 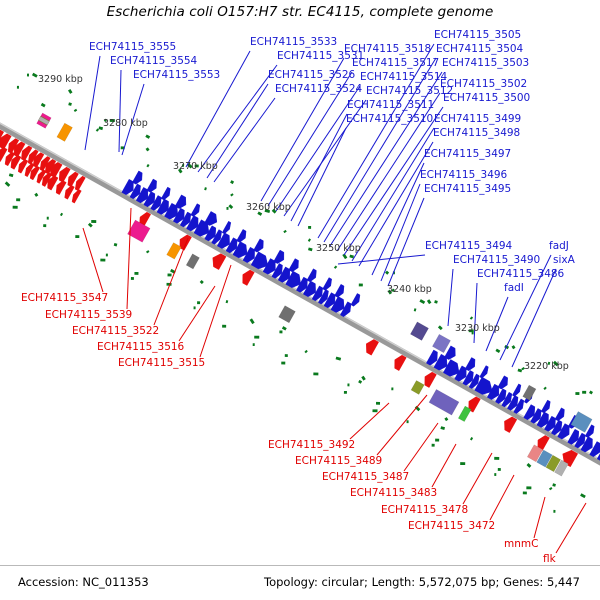 I want to click on gene-label-reverse: ECH74115_3478, so click(x=425, y=510).